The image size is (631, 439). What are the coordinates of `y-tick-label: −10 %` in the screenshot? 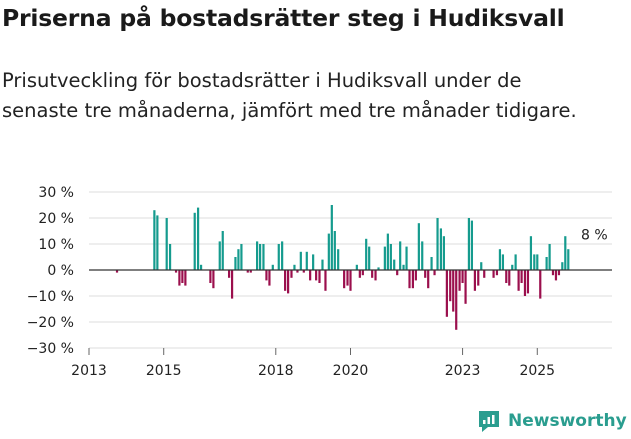 It's located at (50, 297).